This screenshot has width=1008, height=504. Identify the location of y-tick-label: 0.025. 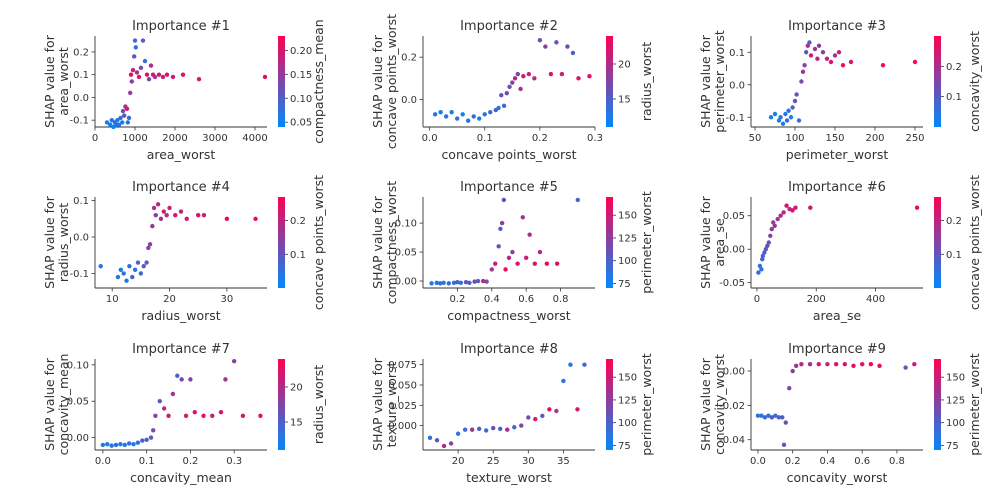
(402, 406).